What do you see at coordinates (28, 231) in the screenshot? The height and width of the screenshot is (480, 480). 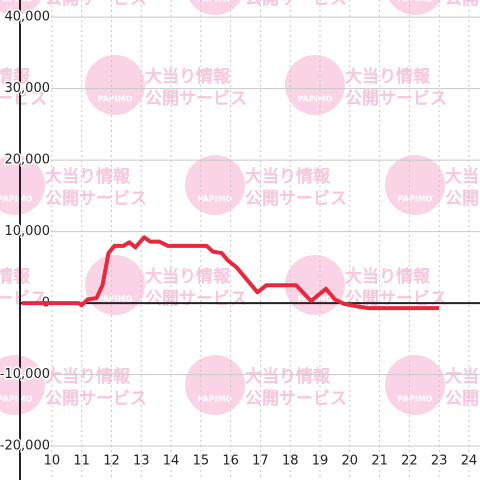 I see `y-tick-label: 10,000` at bounding box center [28, 231].